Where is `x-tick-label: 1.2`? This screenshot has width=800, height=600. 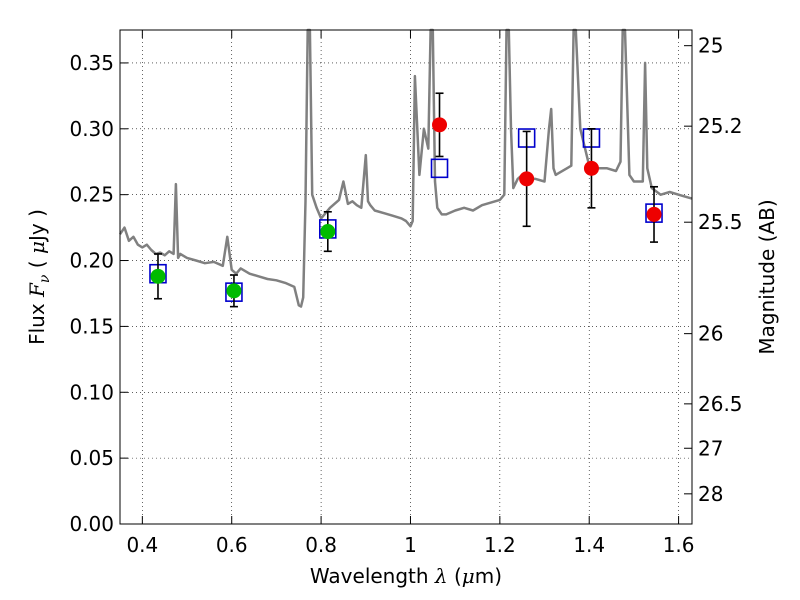
x-tick-label: 1.2 is located at coordinates (500, 545).